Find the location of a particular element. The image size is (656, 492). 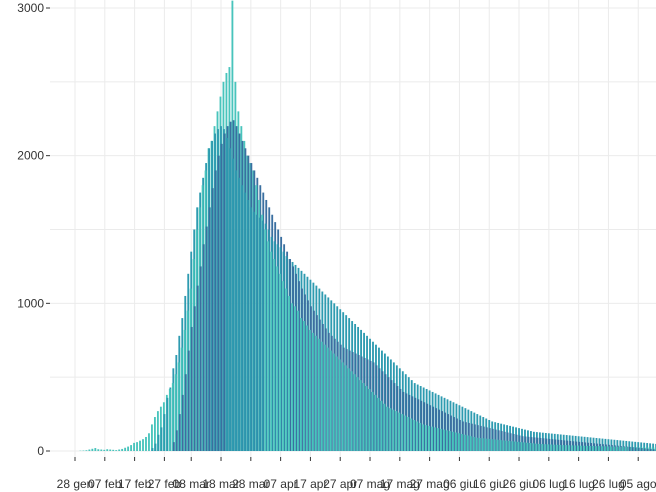

x-tick-label: 28 gen is located at coordinates (75, 484).